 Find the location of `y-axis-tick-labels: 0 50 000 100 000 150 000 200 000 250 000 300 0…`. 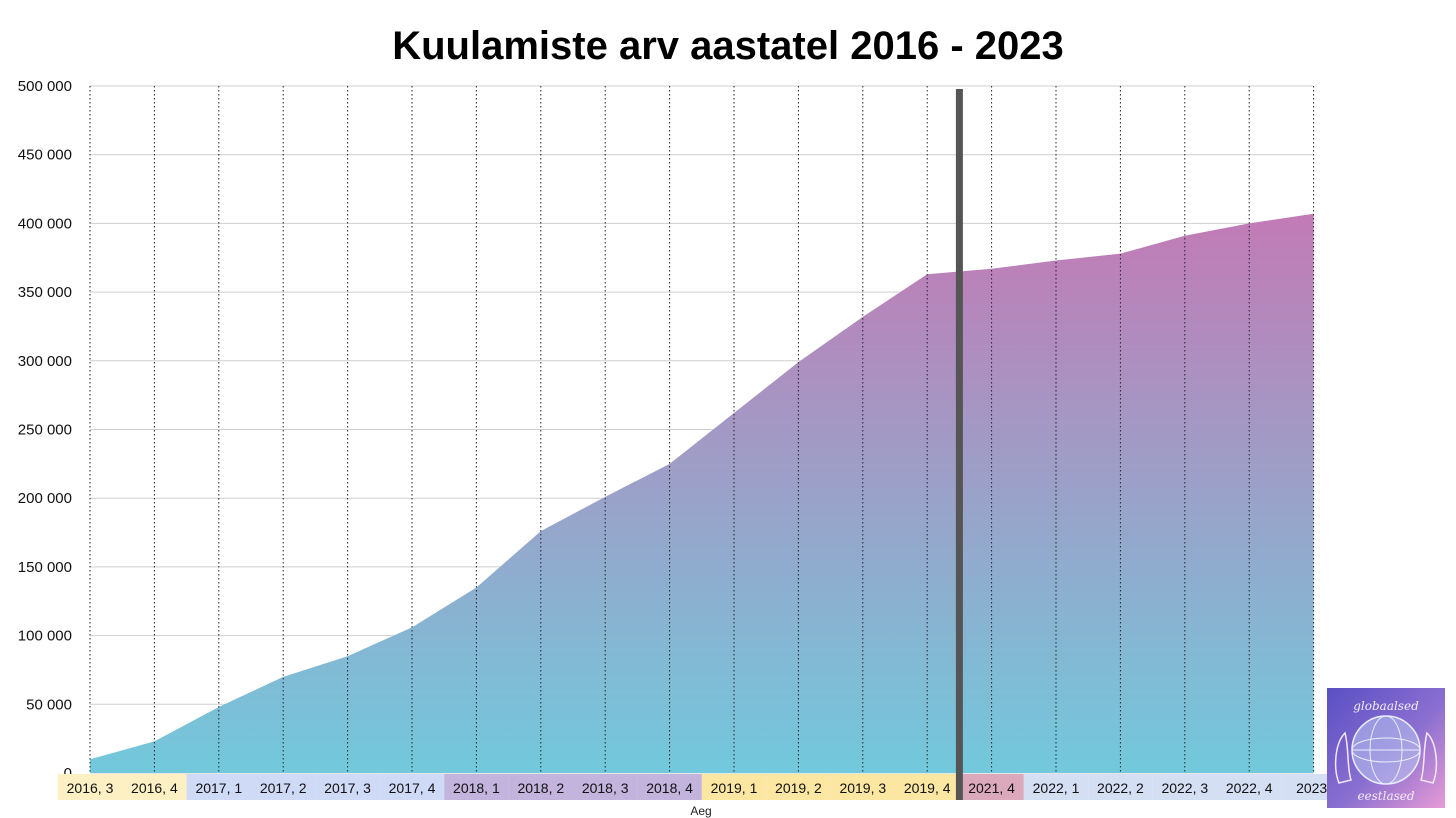

y-axis-tick-labels: 0 50 000 100 000 150 000 200 000 250 000 300 0… is located at coordinates (45, 430).